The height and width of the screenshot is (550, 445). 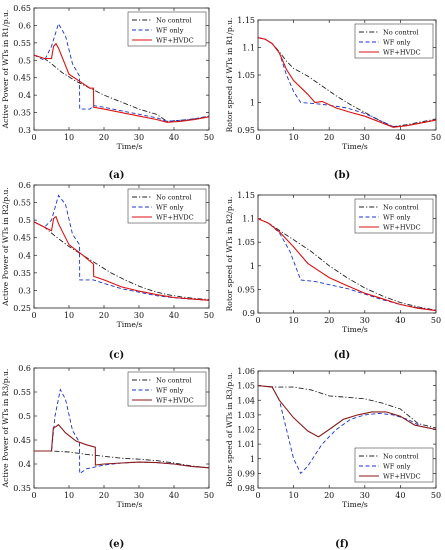 What do you see at coordinates (342, 544) in the screenshot?
I see `panel-label: (f)` at bounding box center [342, 544].